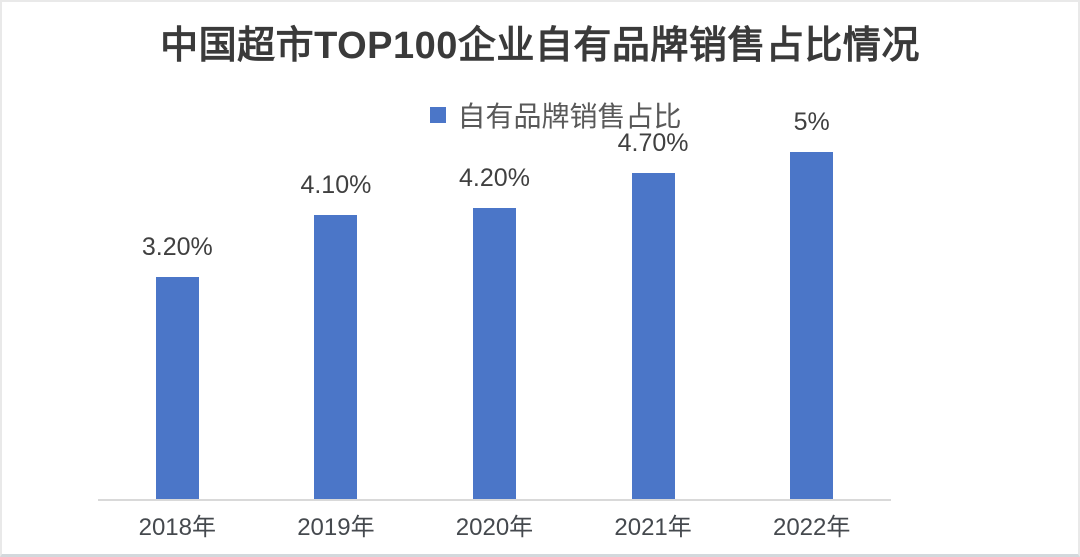 The height and width of the screenshot is (557, 1080). I want to click on bar-group: 3.20%, so click(177, 251).